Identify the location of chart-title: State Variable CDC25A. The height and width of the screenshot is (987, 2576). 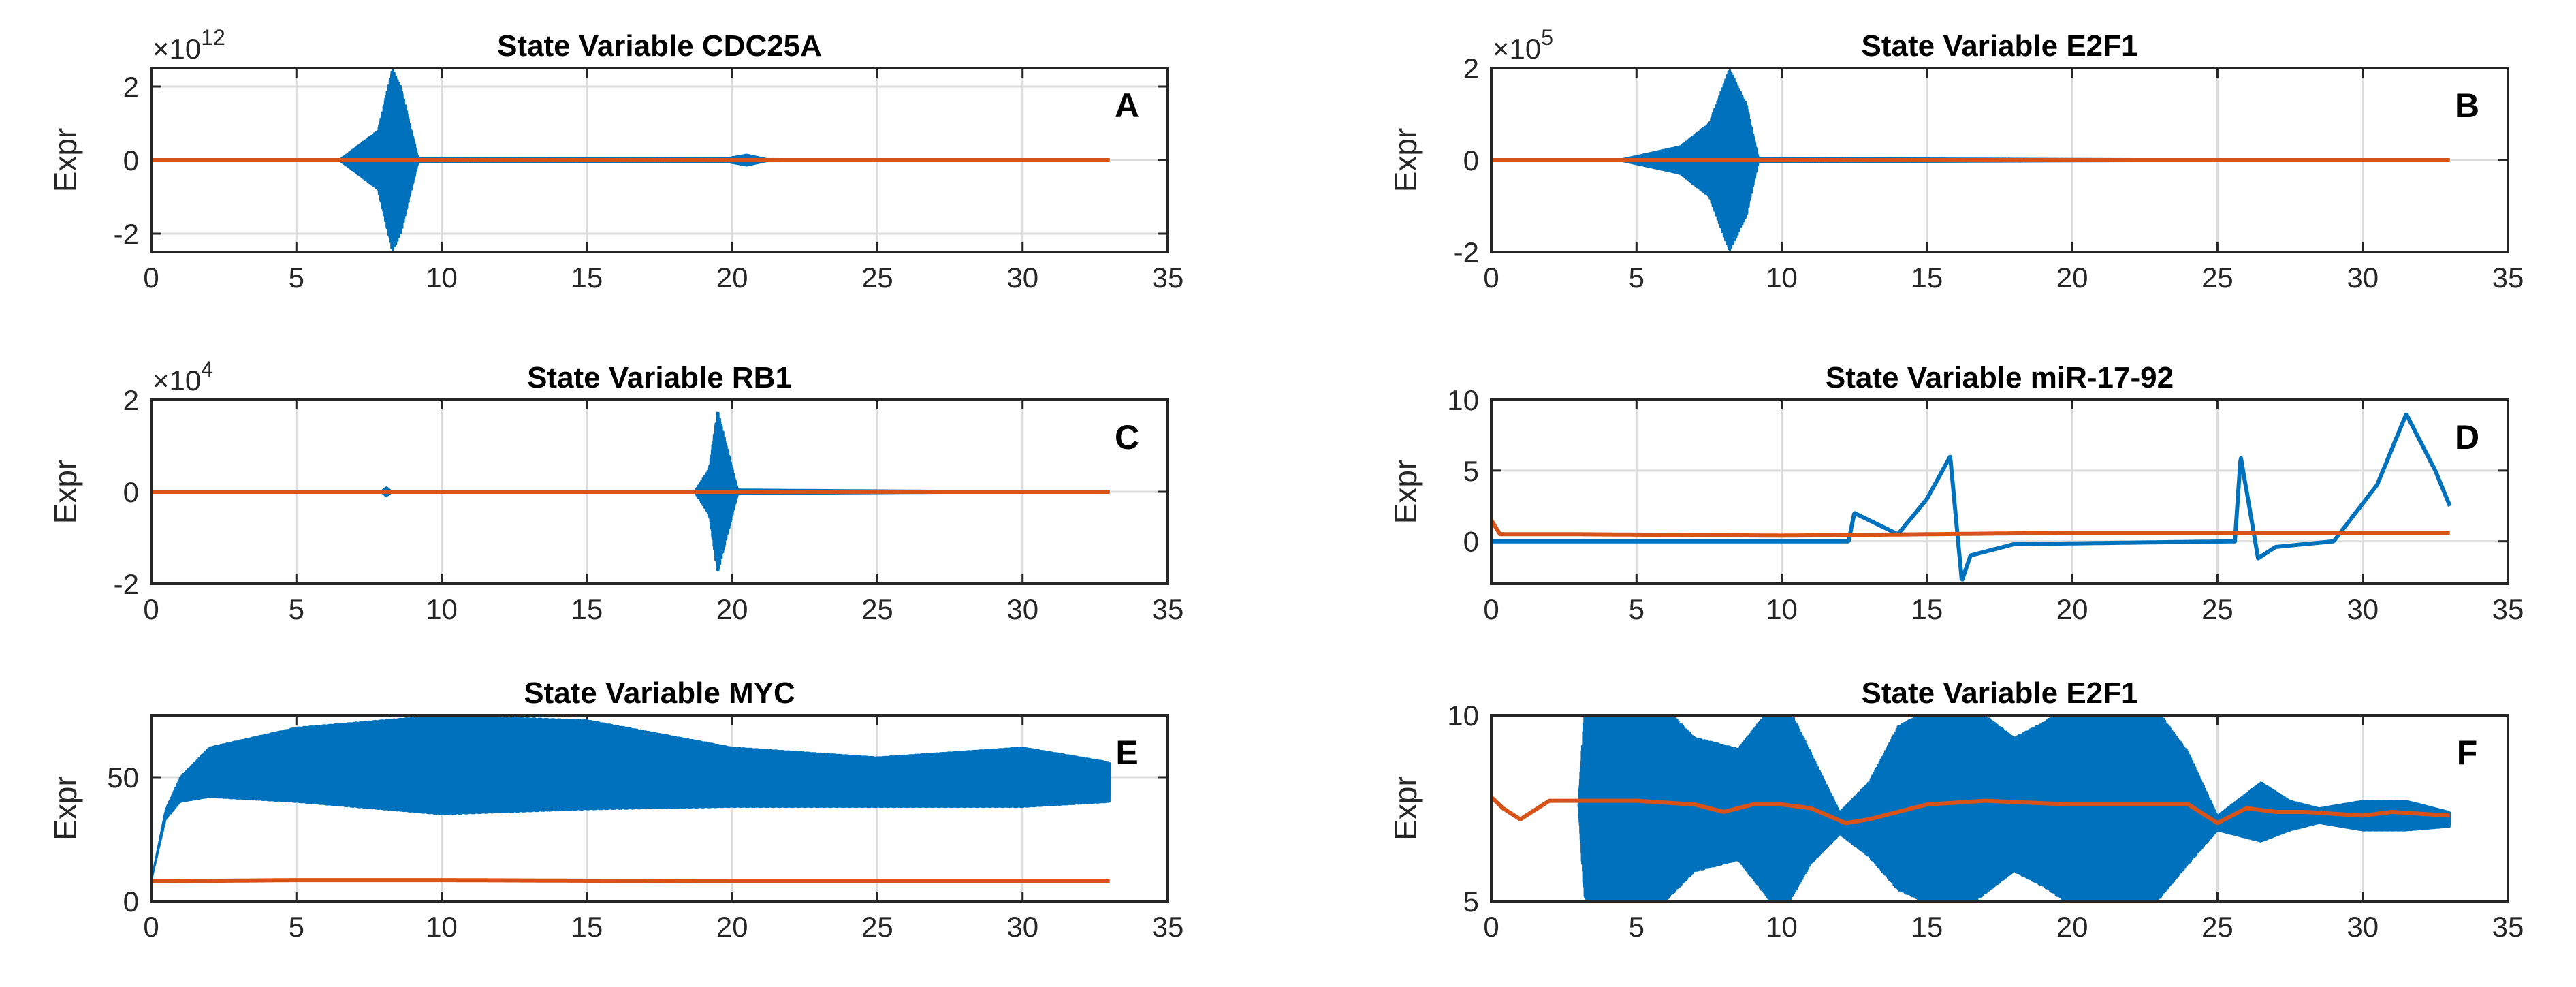
(659, 46).